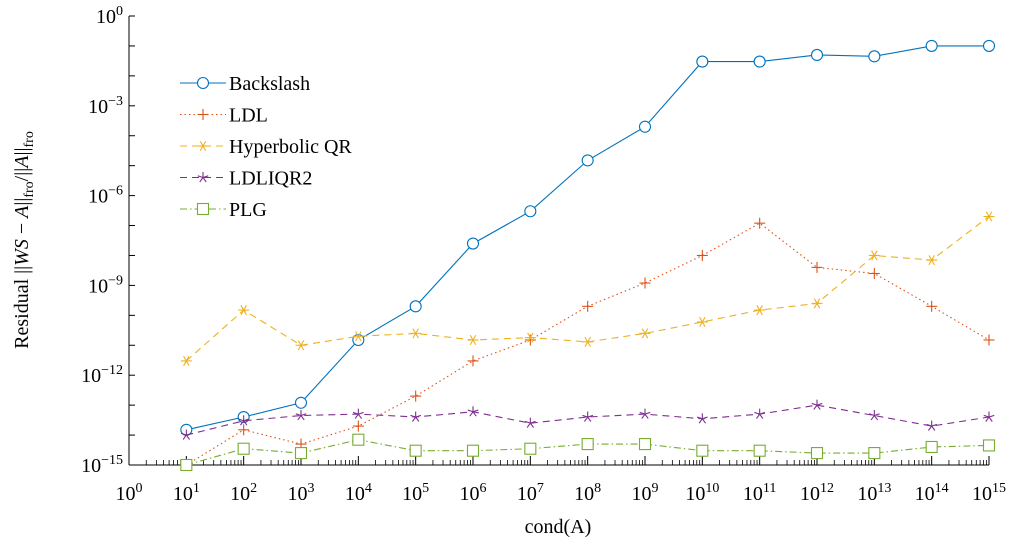  I want to click on y-axis-title: Residual ||WS − A||fro/||A||fro, so click(24, 240).